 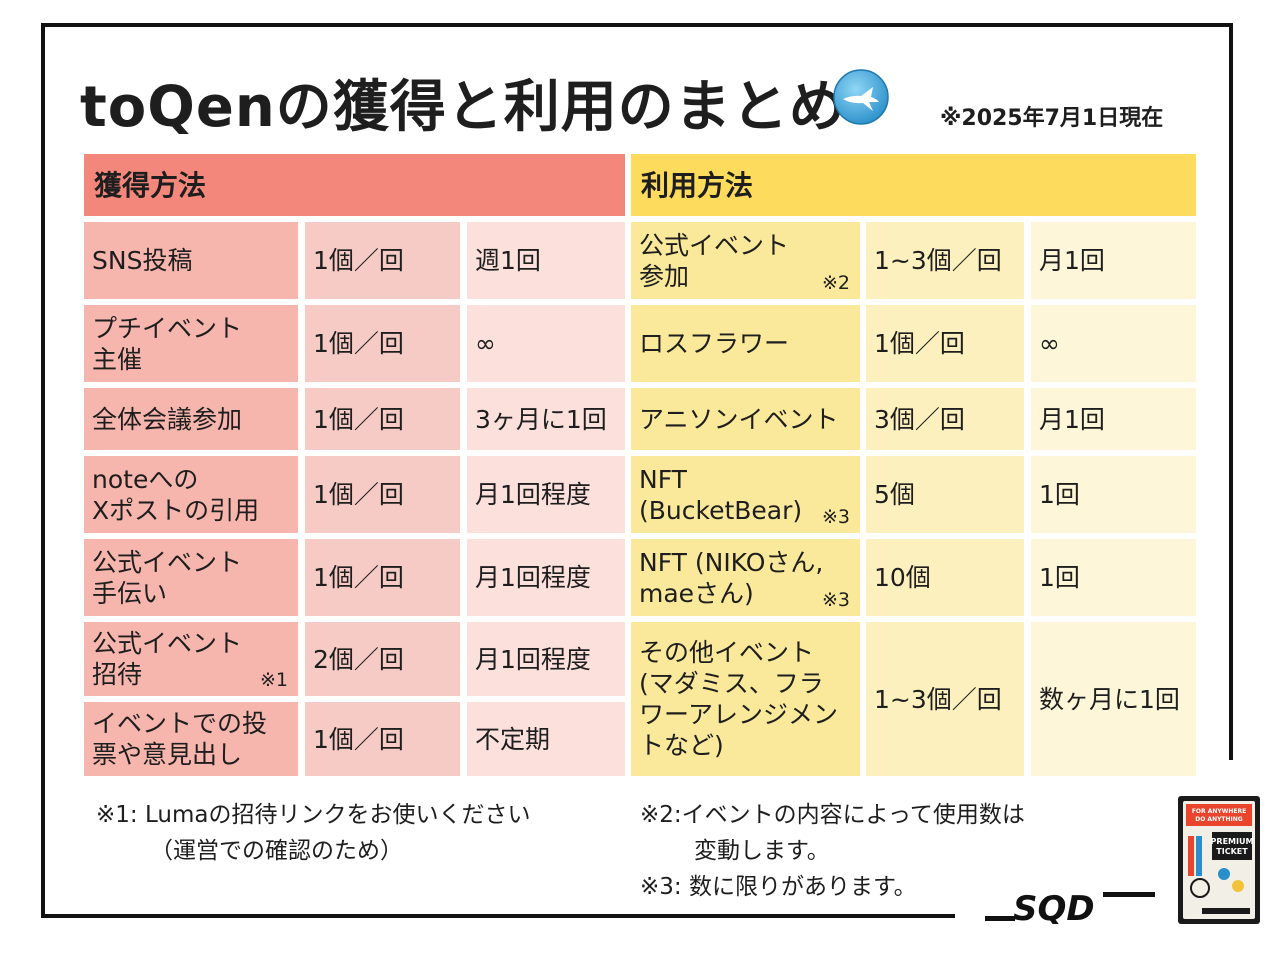 I want to click on use-row-1-method: 公式イベント 参加, so click(x=745, y=260).